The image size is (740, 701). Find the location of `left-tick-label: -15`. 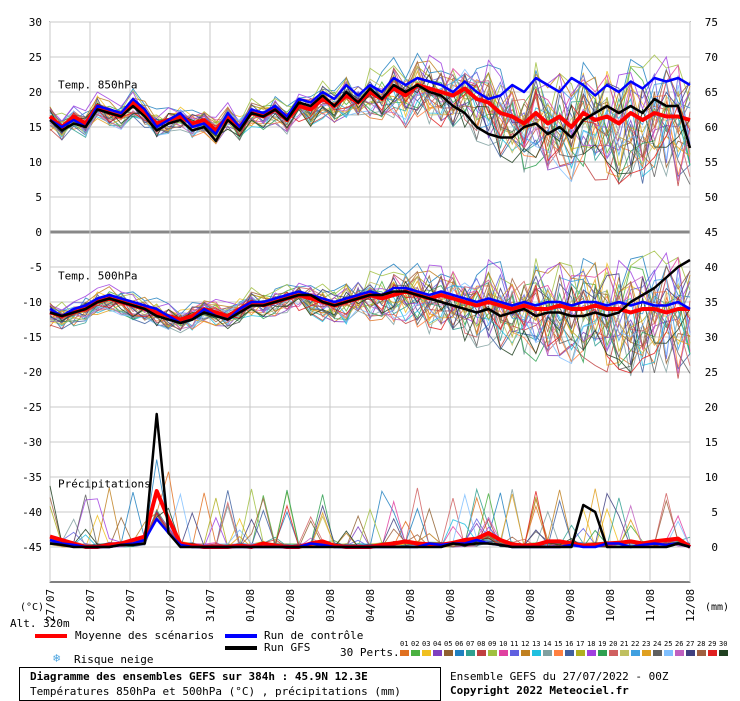

left-tick-label: -15 is located at coordinates (32, 337).